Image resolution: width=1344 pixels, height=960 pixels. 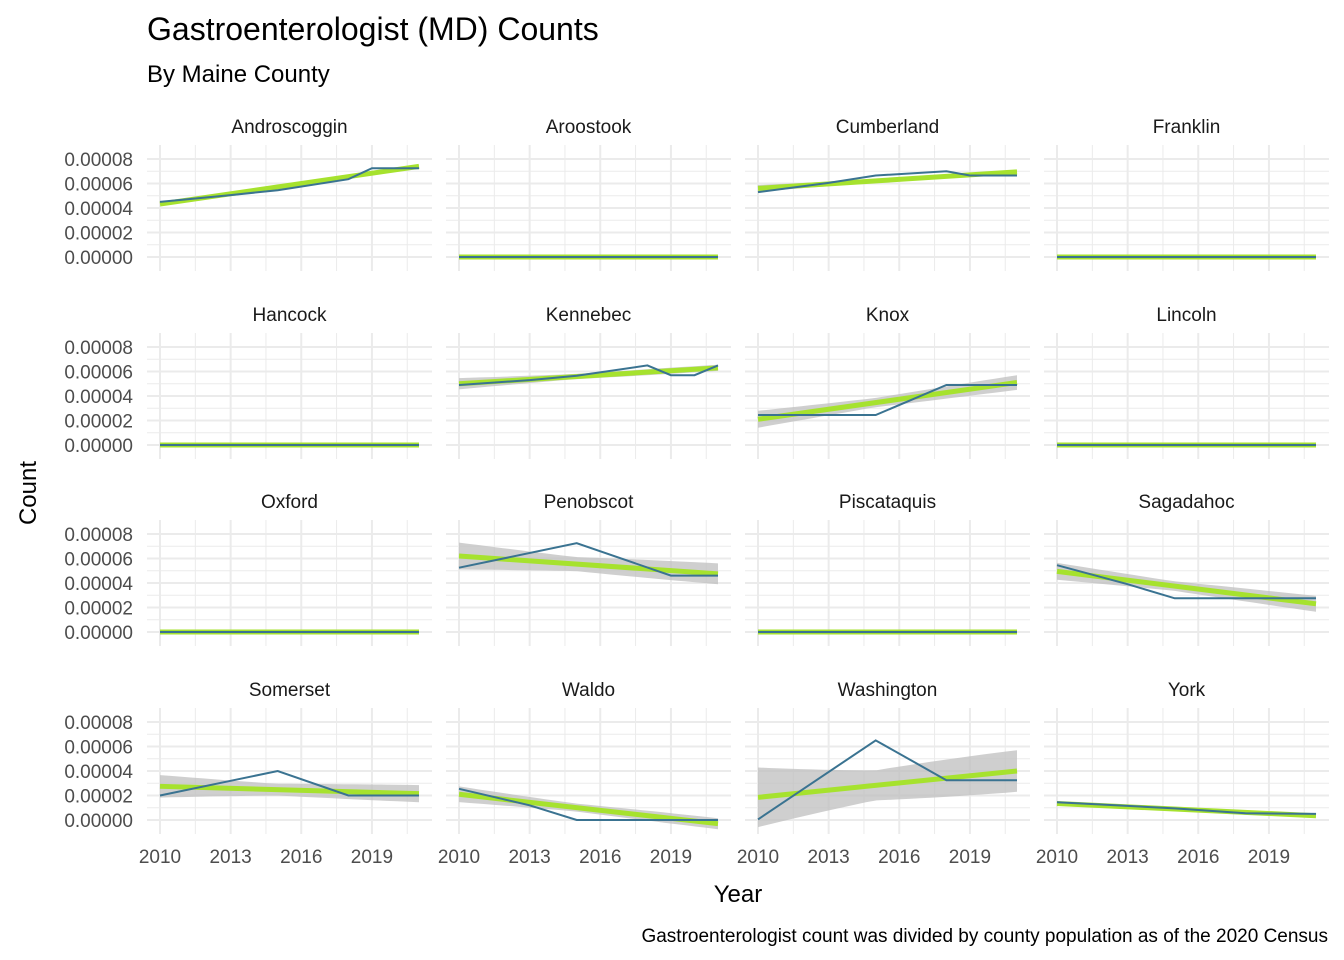 I want to click on facet-strip-label: Somerset, so click(x=290, y=690).